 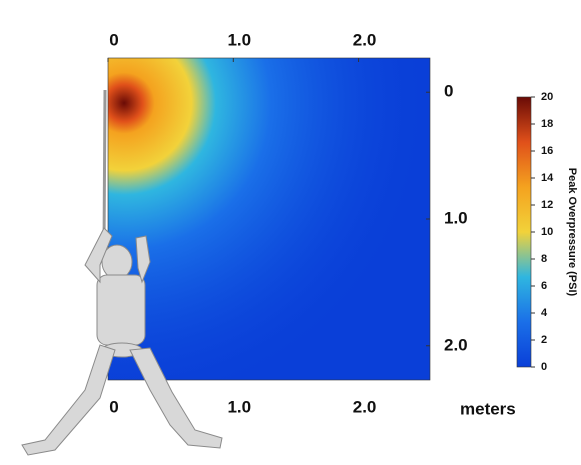 What do you see at coordinates (544, 259) in the screenshot?
I see `colorbar-tick-label: 8` at bounding box center [544, 259].